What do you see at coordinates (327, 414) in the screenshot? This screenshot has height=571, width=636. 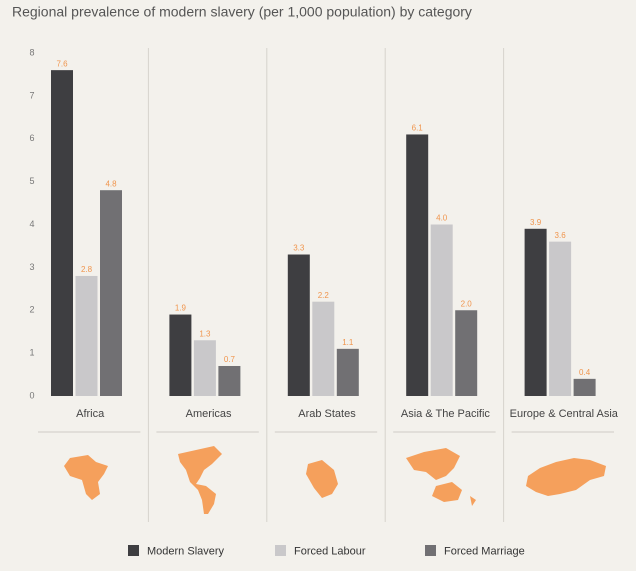 I see `x-tick-label: Arab States` at bounding box center [327, 414].